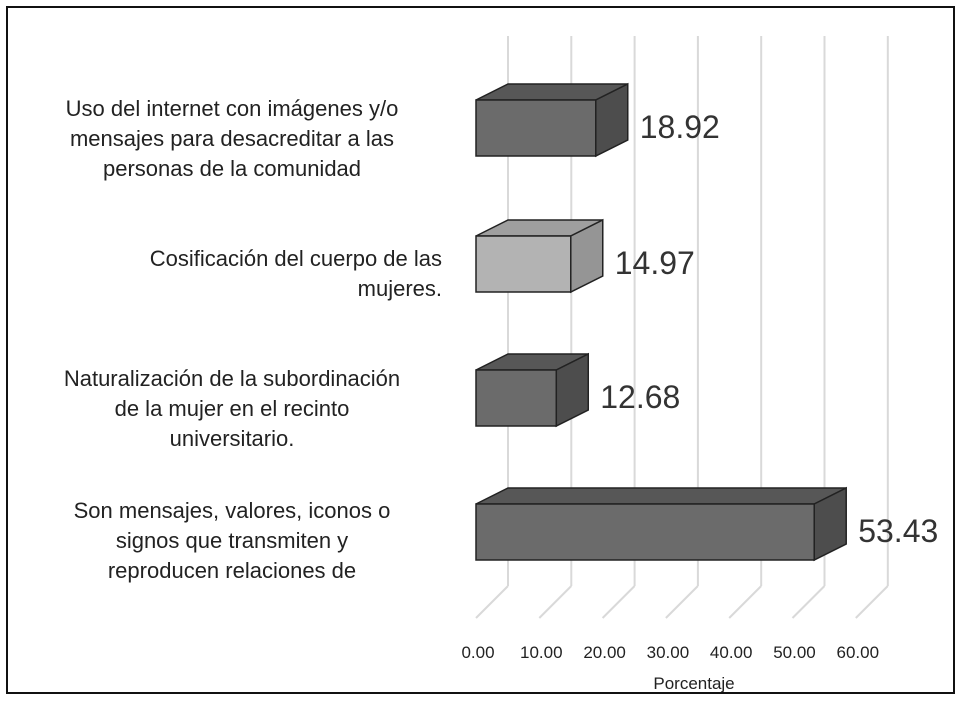 The width and height of the screenshot is (965, 704). I want to click on category-label: Cosificación del cuerpo de las mujeres., so click(232, 274).